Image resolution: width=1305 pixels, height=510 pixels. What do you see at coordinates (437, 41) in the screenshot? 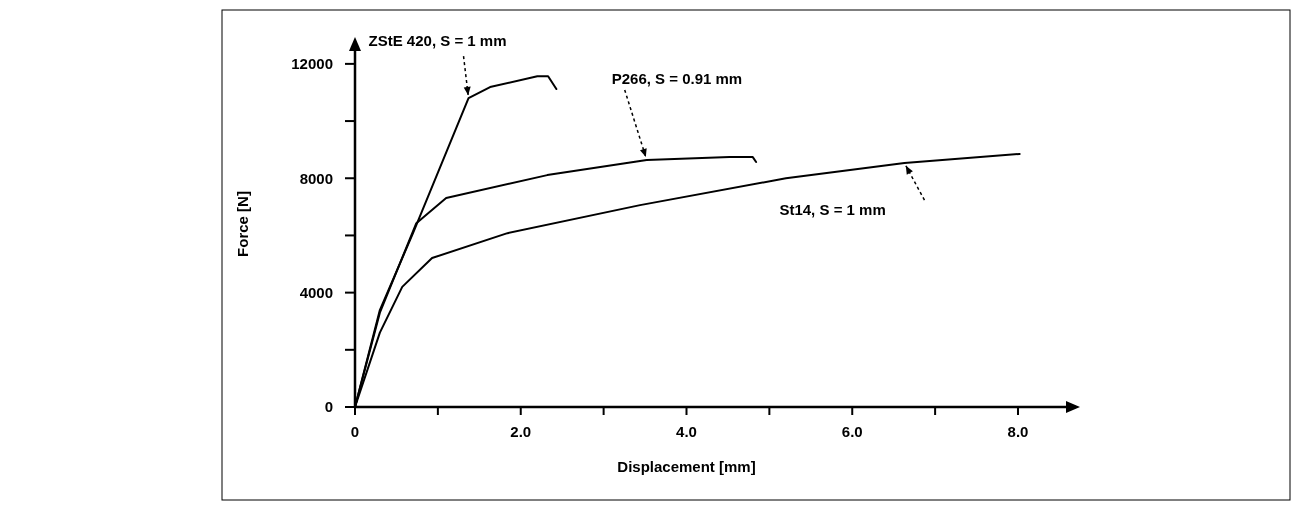
I see `annotation: ZStE 420, S = 1 mm` at bounding box center [437, 41].